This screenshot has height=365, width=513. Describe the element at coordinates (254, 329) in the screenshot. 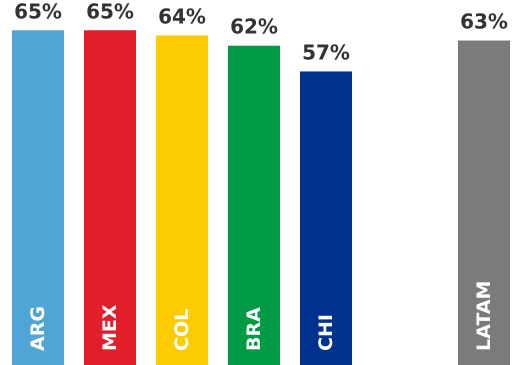

I see `category-label-bra: BRA` at that location.